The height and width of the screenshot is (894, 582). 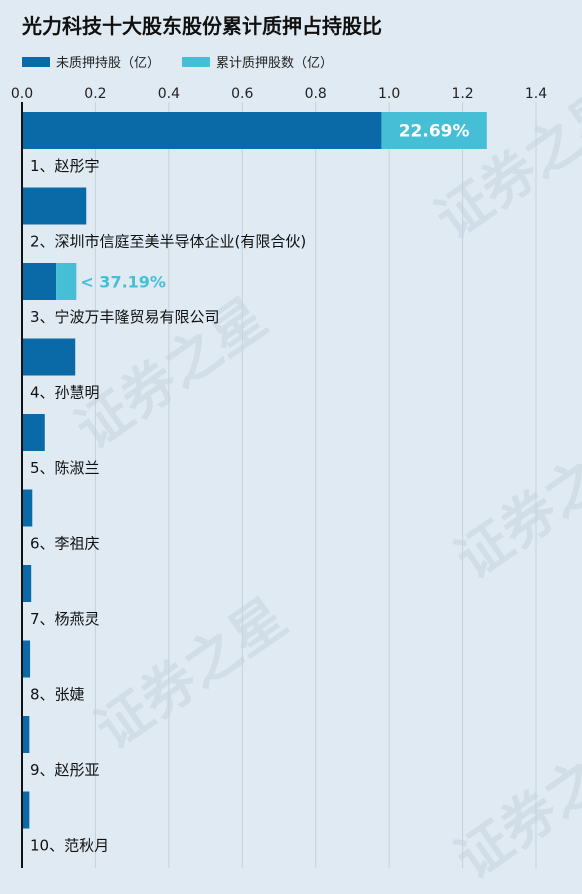 What do you see at coordinates (108, 63) in the screenshot?
I see `legend-label-unpledged: 未质押持股（亿）` at bounding box center [108, 63].